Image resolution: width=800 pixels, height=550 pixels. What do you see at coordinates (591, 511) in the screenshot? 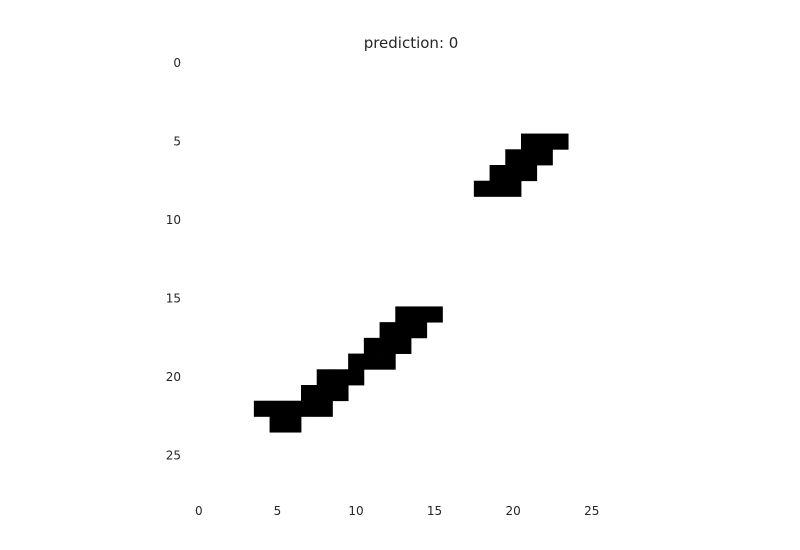
I see `x-tick-label: 25` at bounding box center [591, 511].